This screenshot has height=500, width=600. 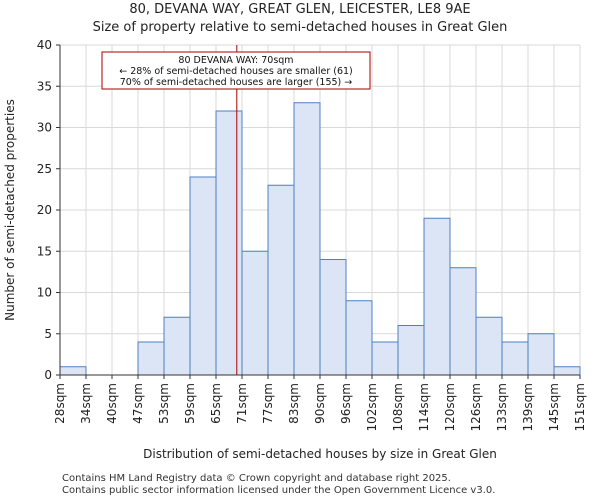 I want to click on x-tick-label: 53sqm, so click(x=164, y=403).